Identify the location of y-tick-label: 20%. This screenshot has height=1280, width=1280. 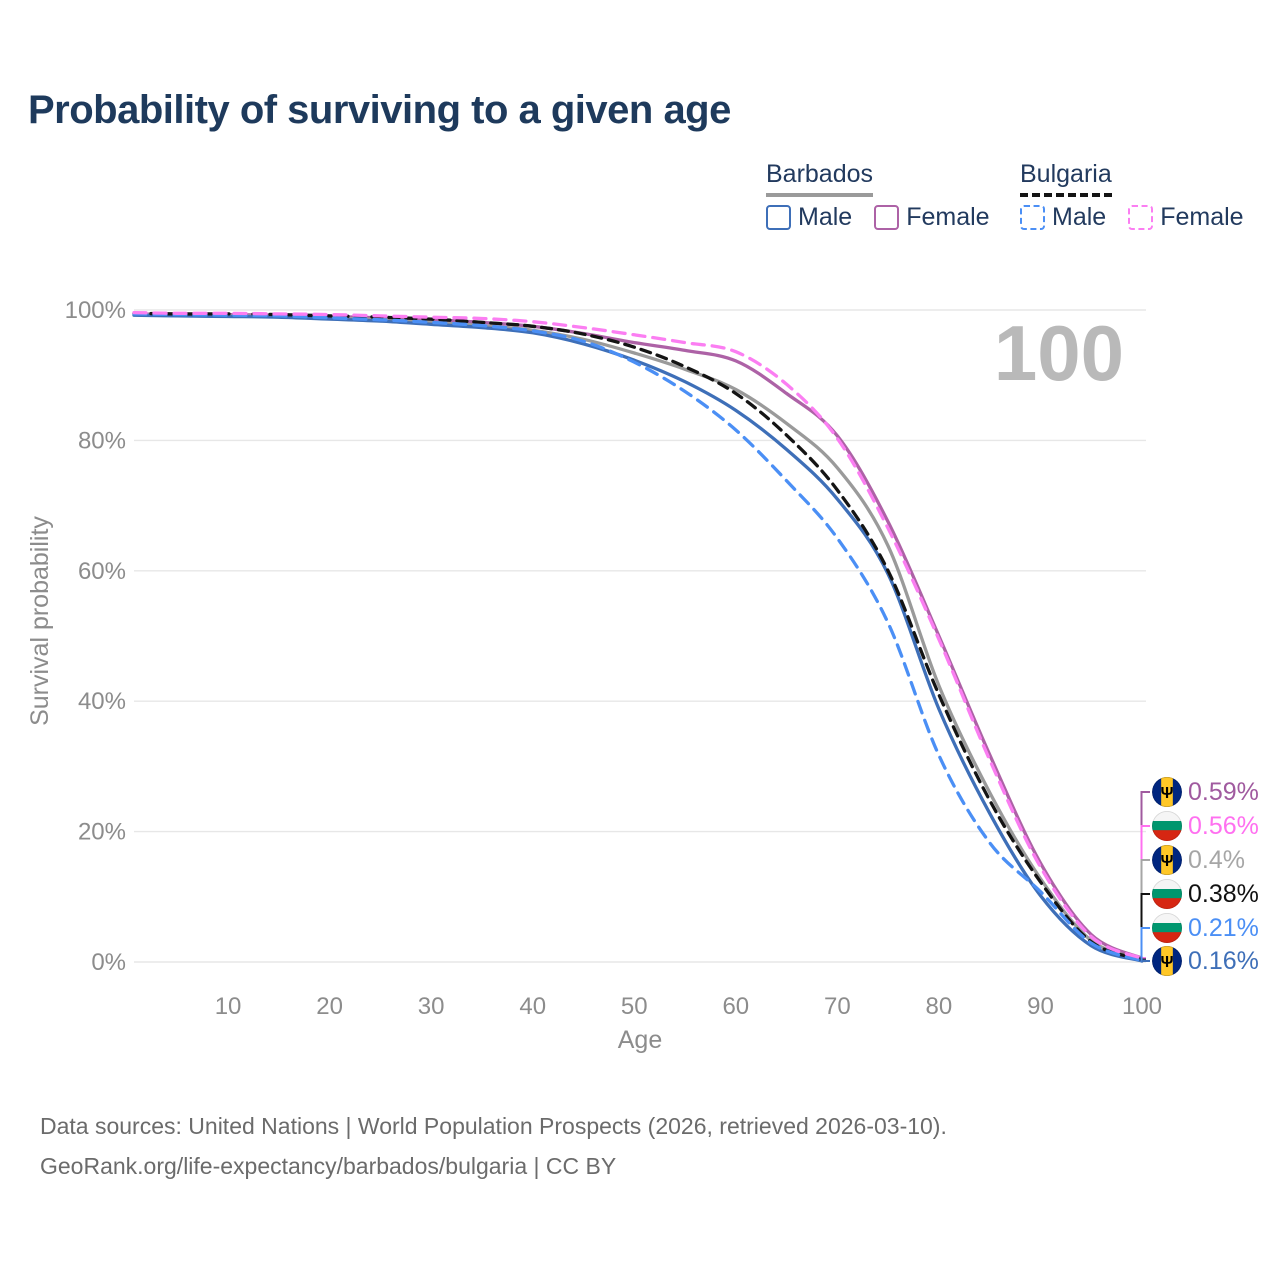
(102, 832).